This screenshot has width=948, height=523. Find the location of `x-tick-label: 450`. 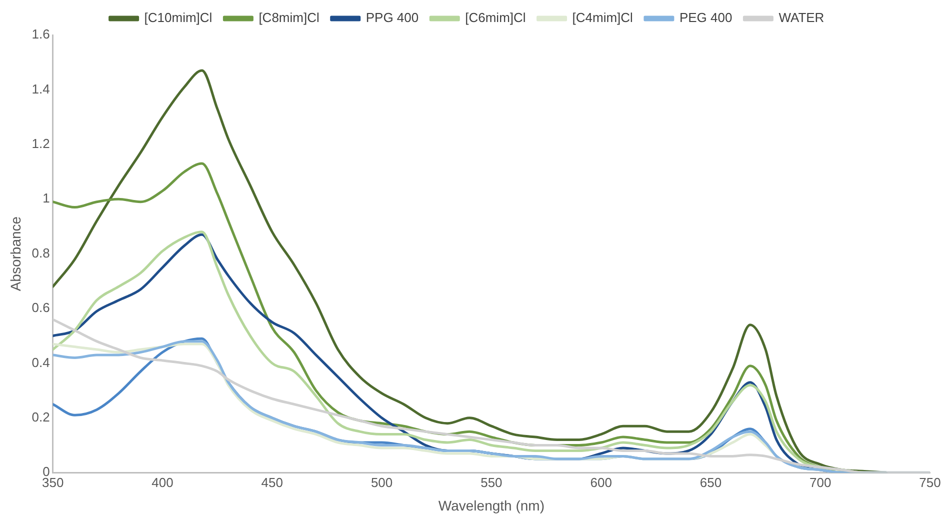

x-tick-label: 450 is located at coordinates (272, 482).